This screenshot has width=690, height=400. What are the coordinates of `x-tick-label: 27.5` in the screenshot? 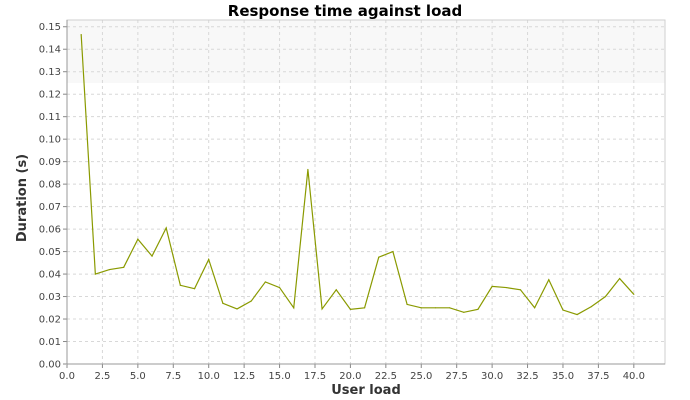 It's located at (457, 376).